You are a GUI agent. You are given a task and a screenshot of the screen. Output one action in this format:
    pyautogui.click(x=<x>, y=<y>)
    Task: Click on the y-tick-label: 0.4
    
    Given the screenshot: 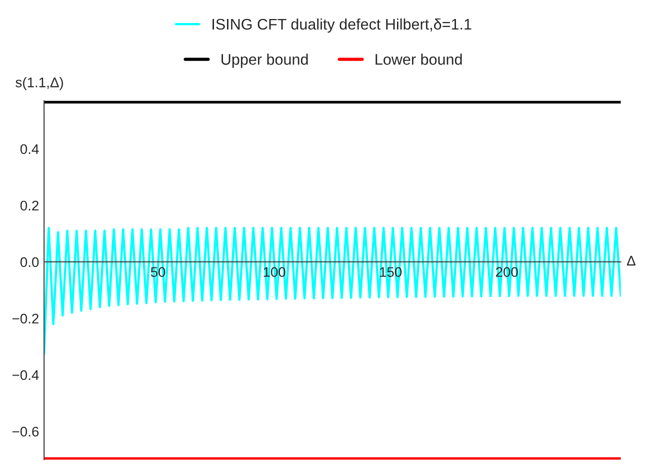 What is the action you would take?
    pyautogui.click(x=29, y=149)
    